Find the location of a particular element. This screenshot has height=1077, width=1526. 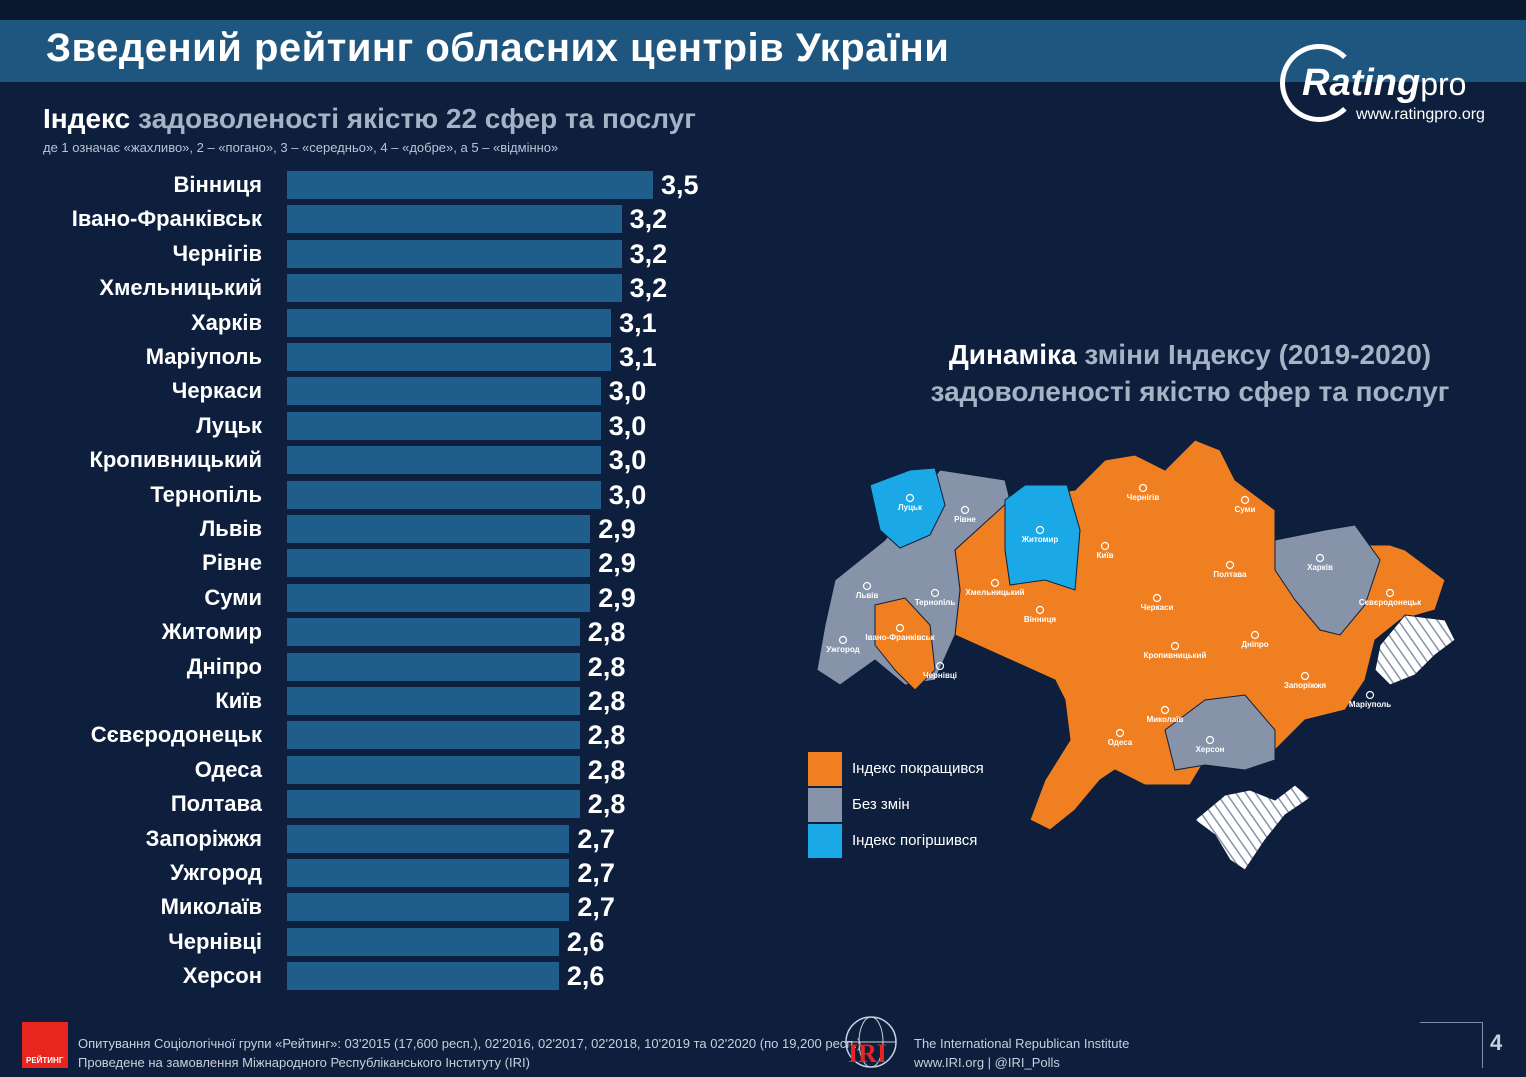

bar-value-label: 3,0 is located at coordinates (627, 494).